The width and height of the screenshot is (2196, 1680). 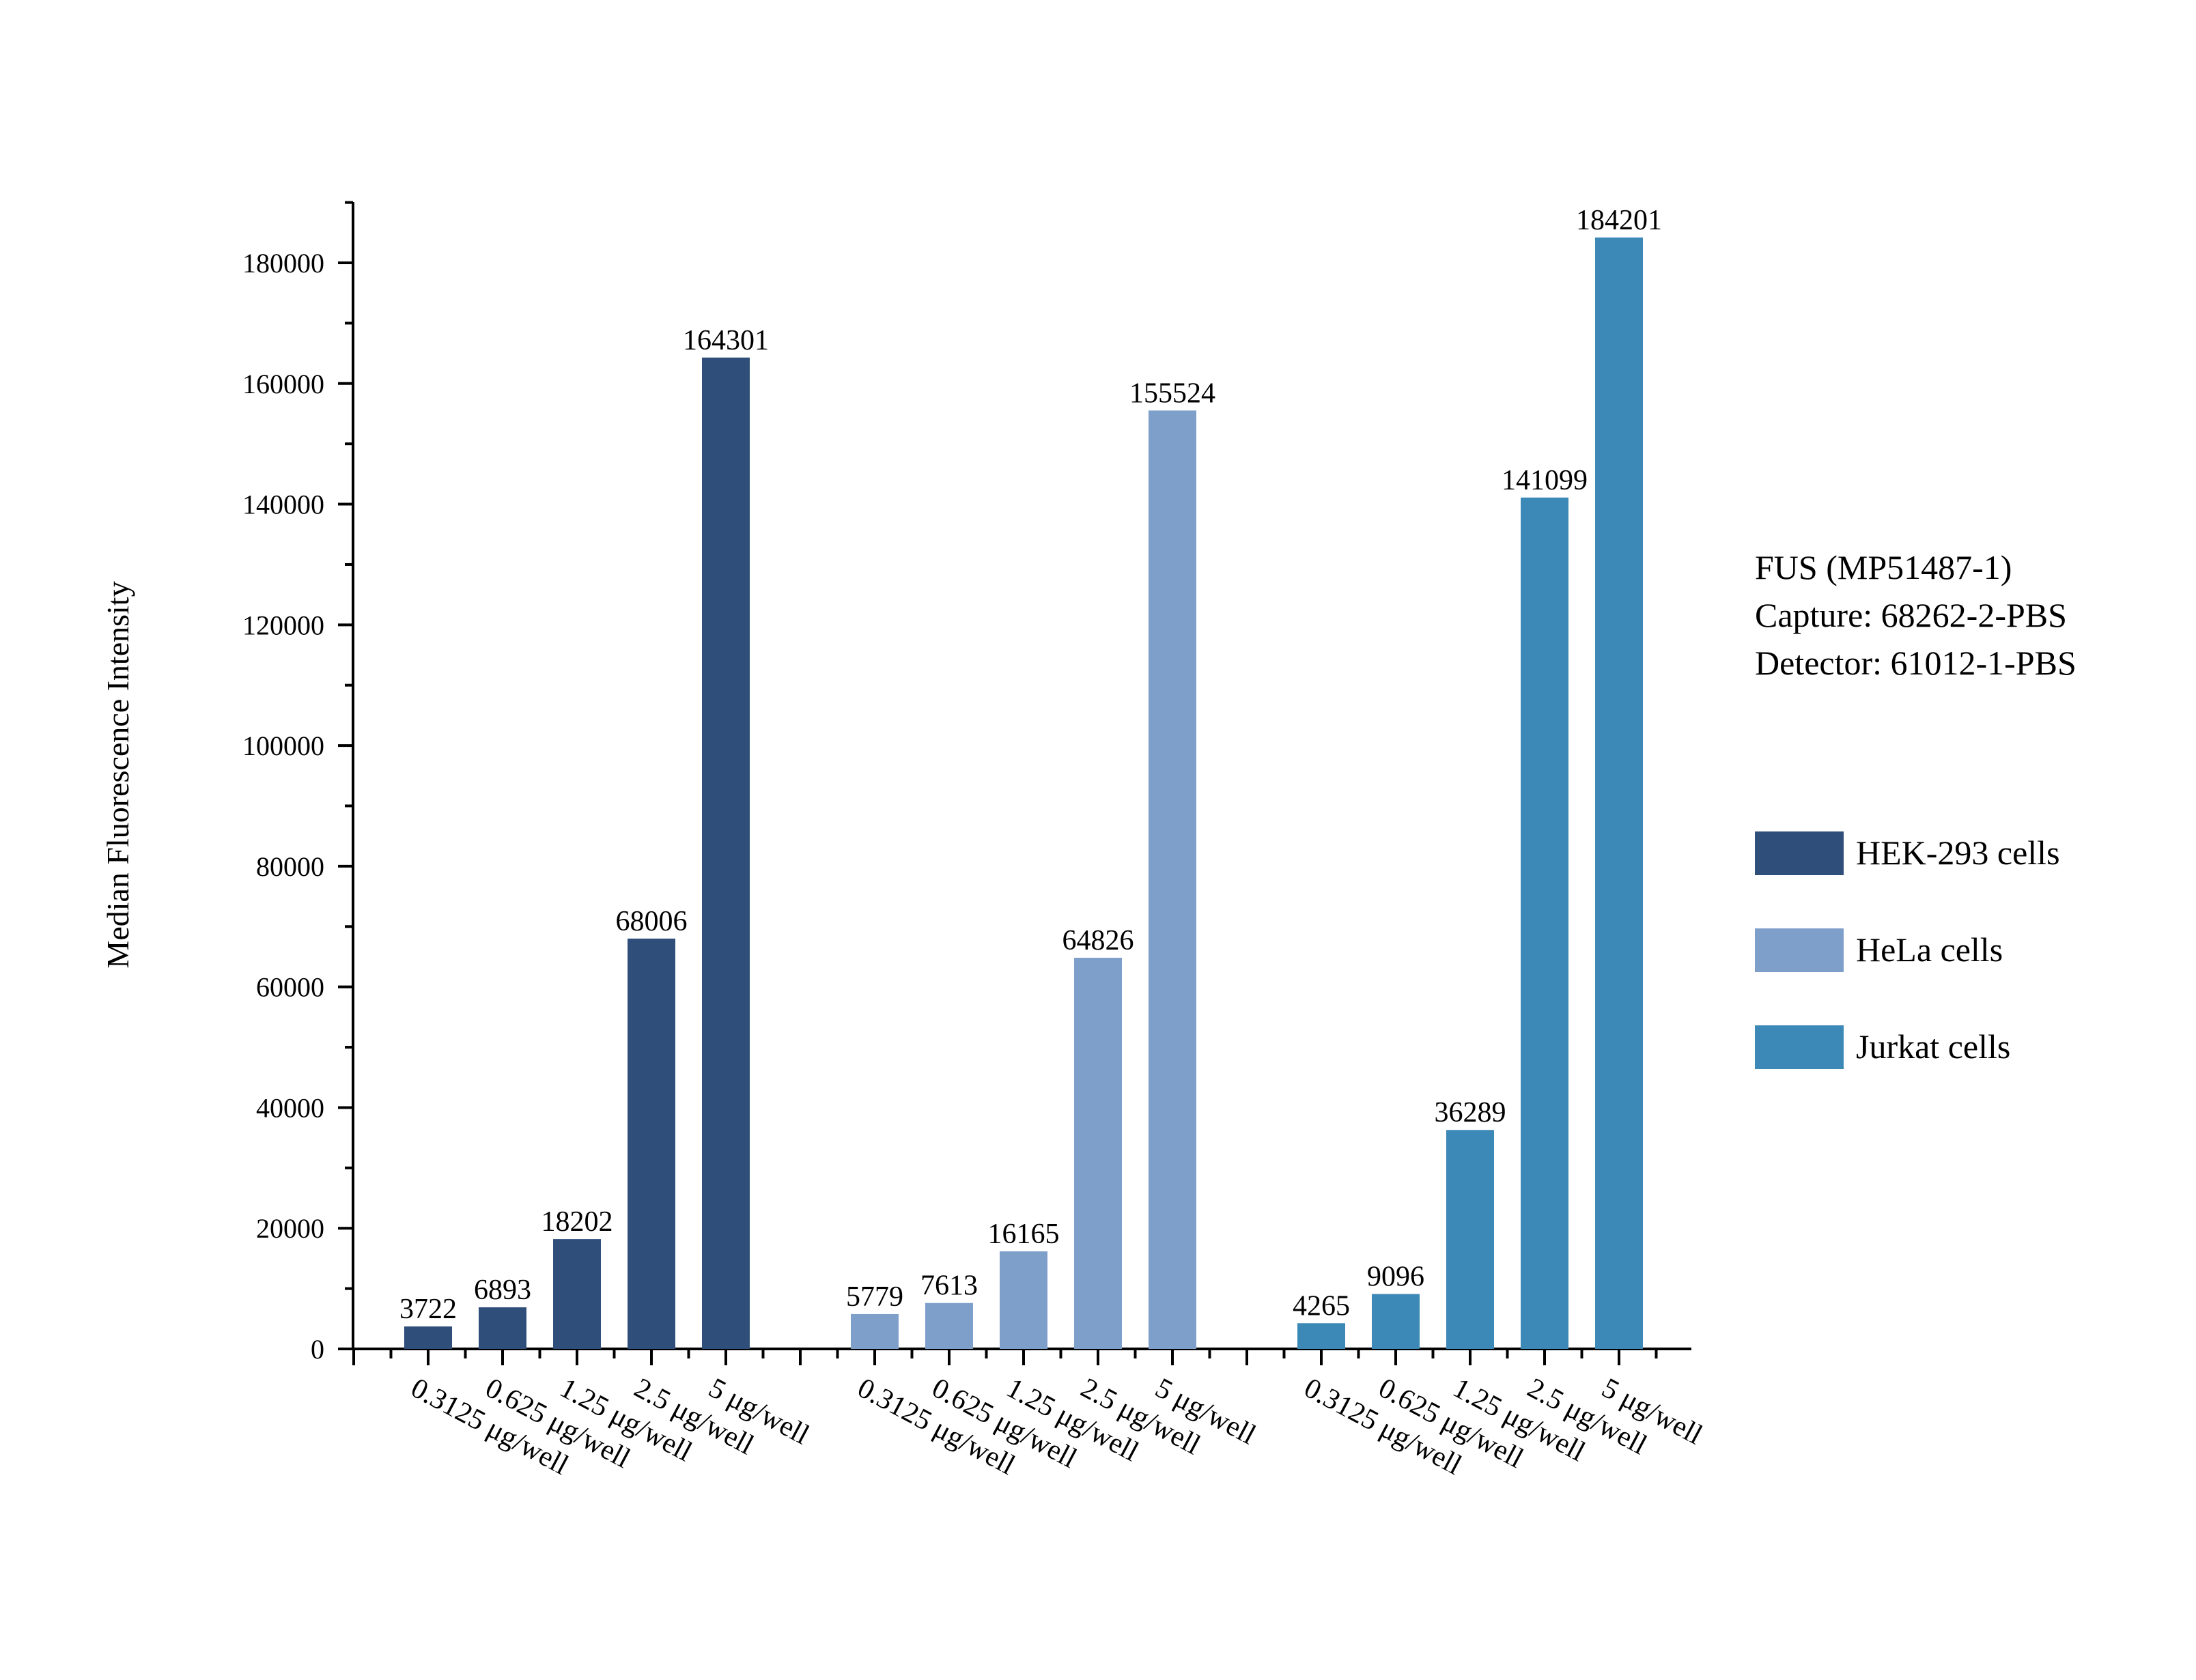 What do you see at coordinates (1916, 663) in the screenshot?
I see `info-line-3: Detector: 61012-1-PBS` at bounding box center [1916, 663].